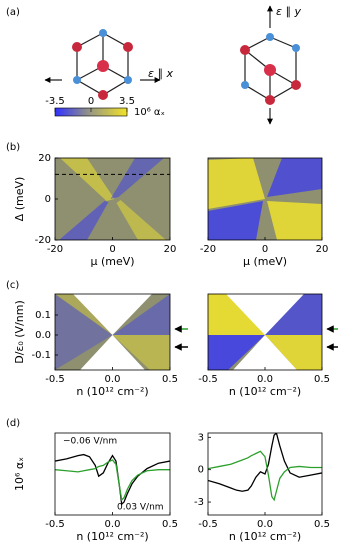 The width and height of the screenshot is (338, 551). Describe the element at coordinates (270, 65) in the screenshot. I see `lattice-right` at that location.